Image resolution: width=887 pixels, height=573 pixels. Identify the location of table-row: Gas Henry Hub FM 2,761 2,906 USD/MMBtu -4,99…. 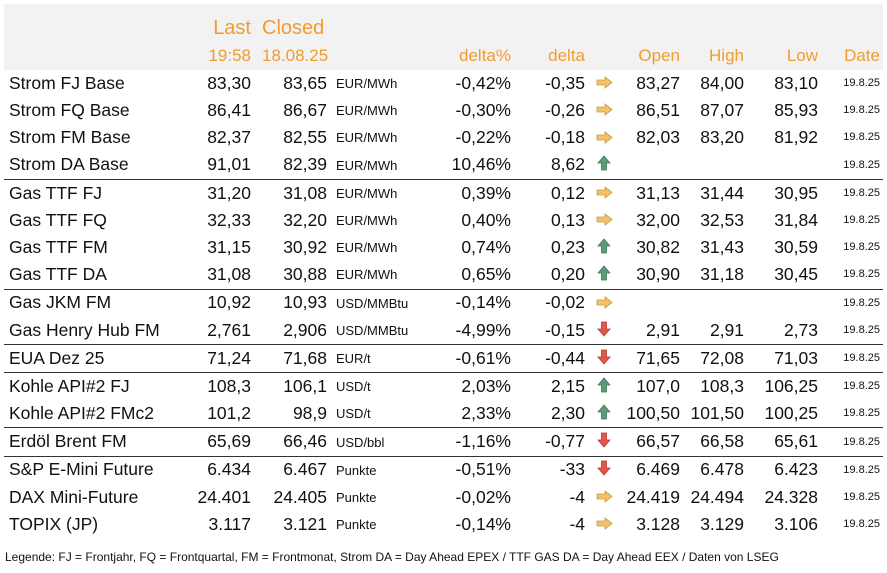
(443, 331).